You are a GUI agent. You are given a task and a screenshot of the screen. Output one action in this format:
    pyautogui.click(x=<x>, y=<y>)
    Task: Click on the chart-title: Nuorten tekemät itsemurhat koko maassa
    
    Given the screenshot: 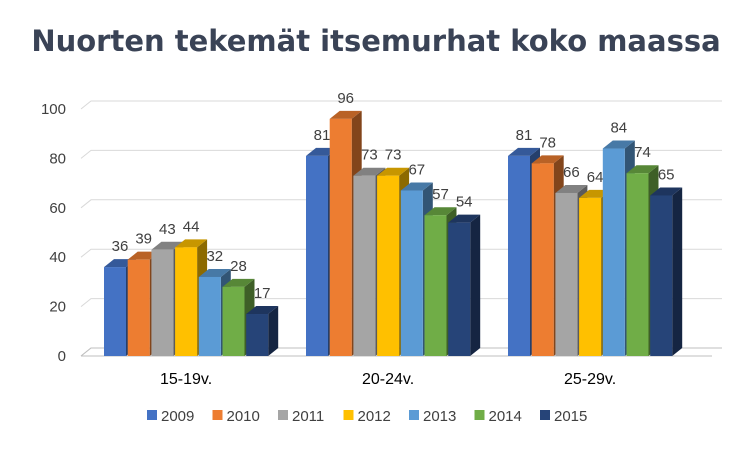 What is the action you would take?
    pyautogui.click(x=375, y=41)
    